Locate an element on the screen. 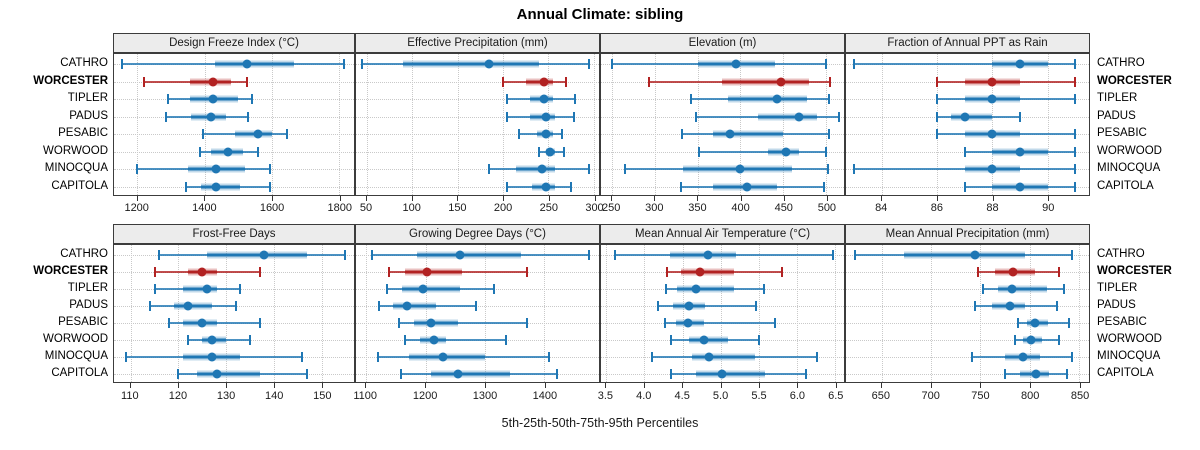 The height and width of the screenshot is (450, 1200). site-label: WORWOOD is located at coordinates (75, 339).